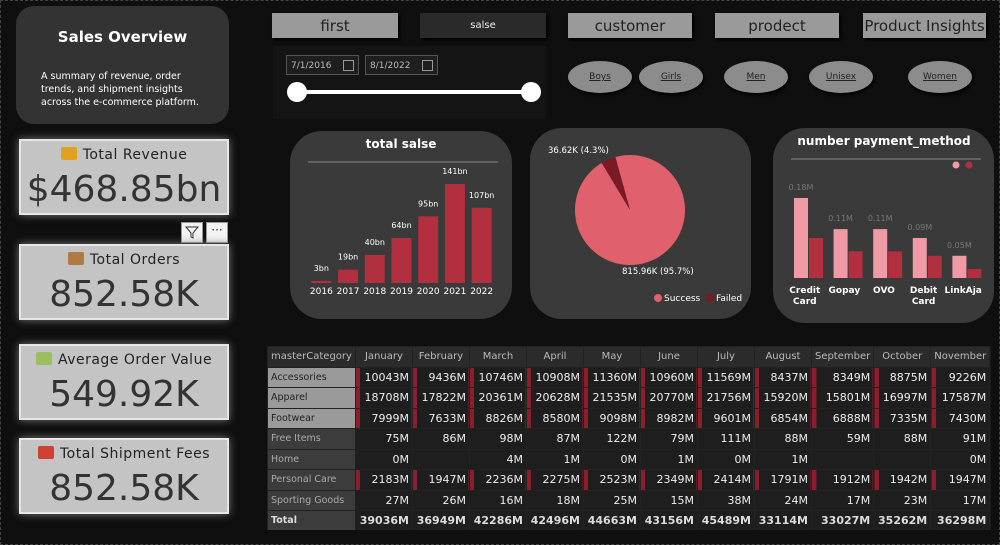 This screenshot has height=545, width=1000. Describe the element at coordinates (801, 187) in the screenshot. I see `value-label: 0.18M` at that location.